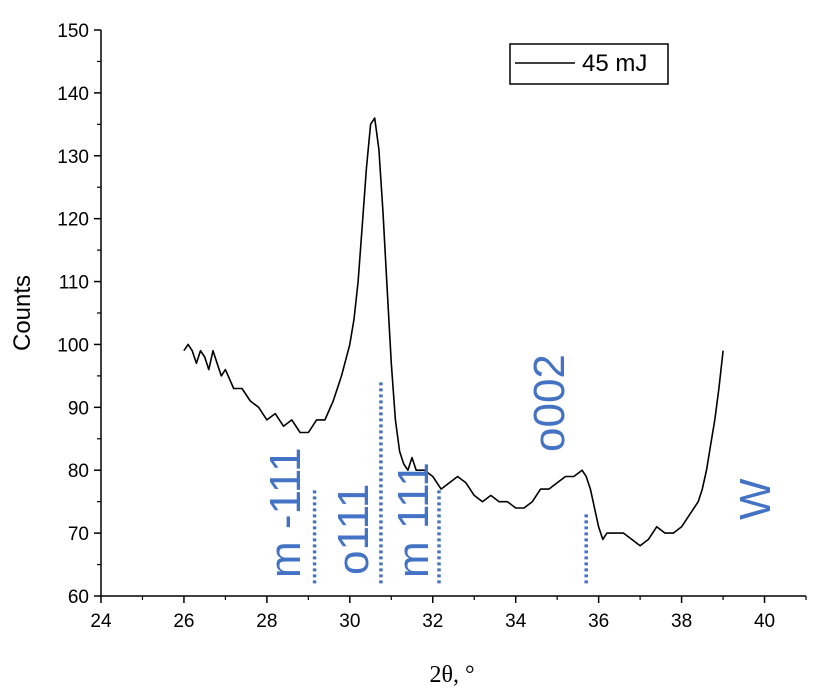 The height and width of the screenshot is (694, 818). What do you see at coordinates (73, 345) in the screenshot?
I see `y-tick-label: 100` at bounding box center [73, 345].